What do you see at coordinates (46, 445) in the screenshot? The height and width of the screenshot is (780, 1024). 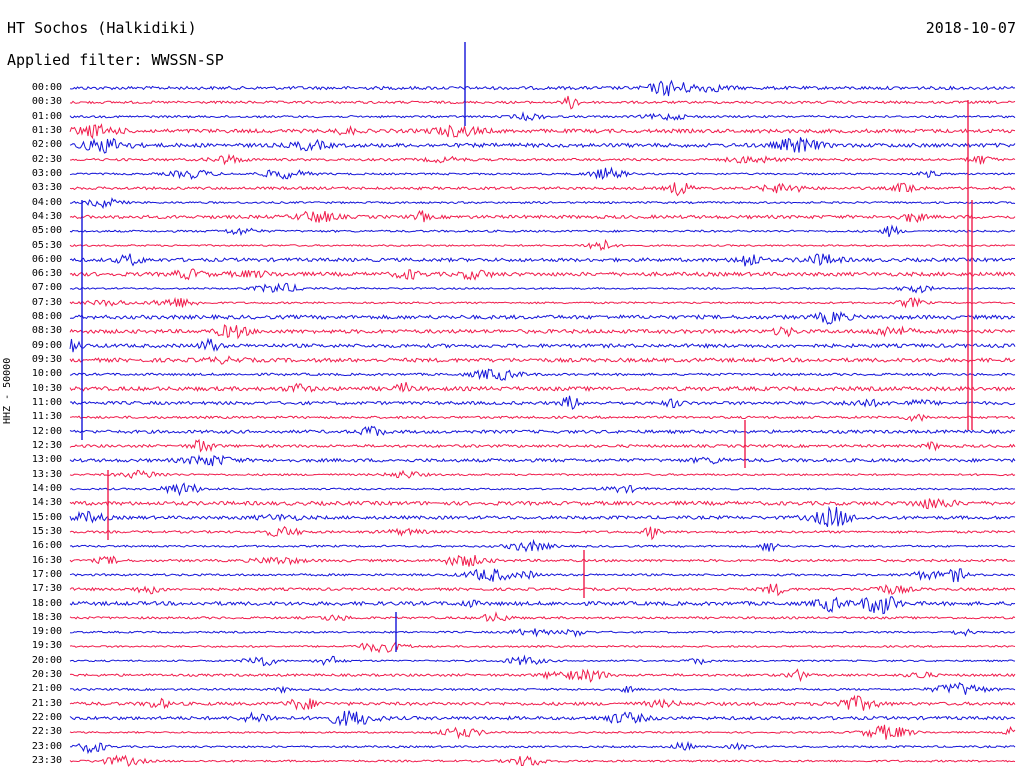 I see `time-label: 12:30` at bounding box center [46, 445].